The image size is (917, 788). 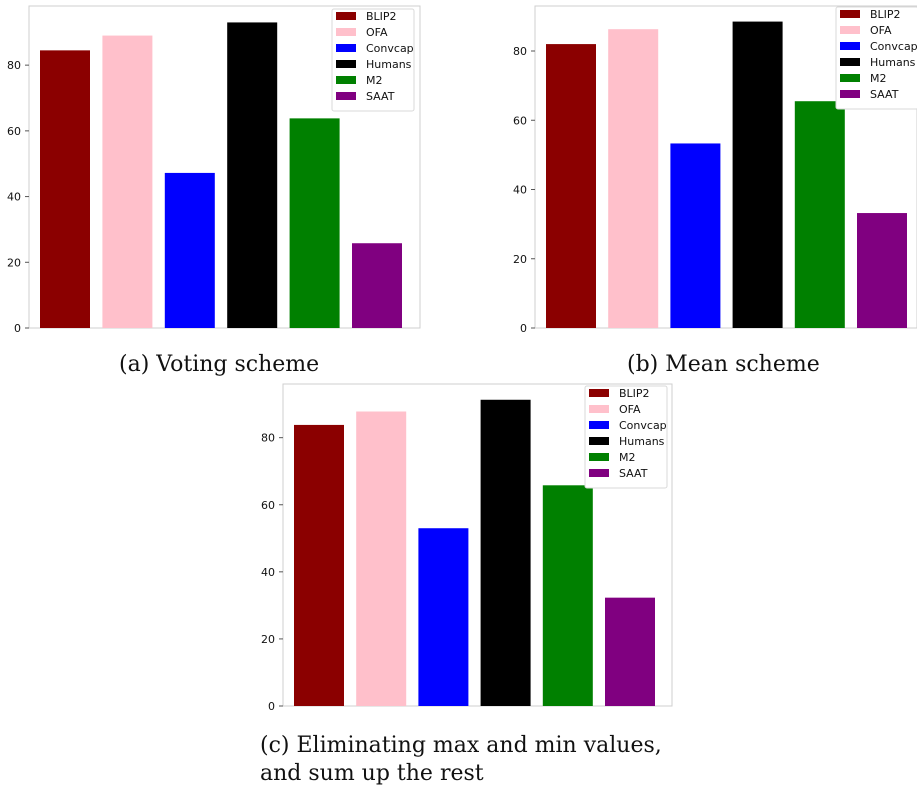 What do you see at coordinates (372, 773) in the screenshot?
I see `caption-c-line-2: and sum up the rest` at bounding box center [372, 773].